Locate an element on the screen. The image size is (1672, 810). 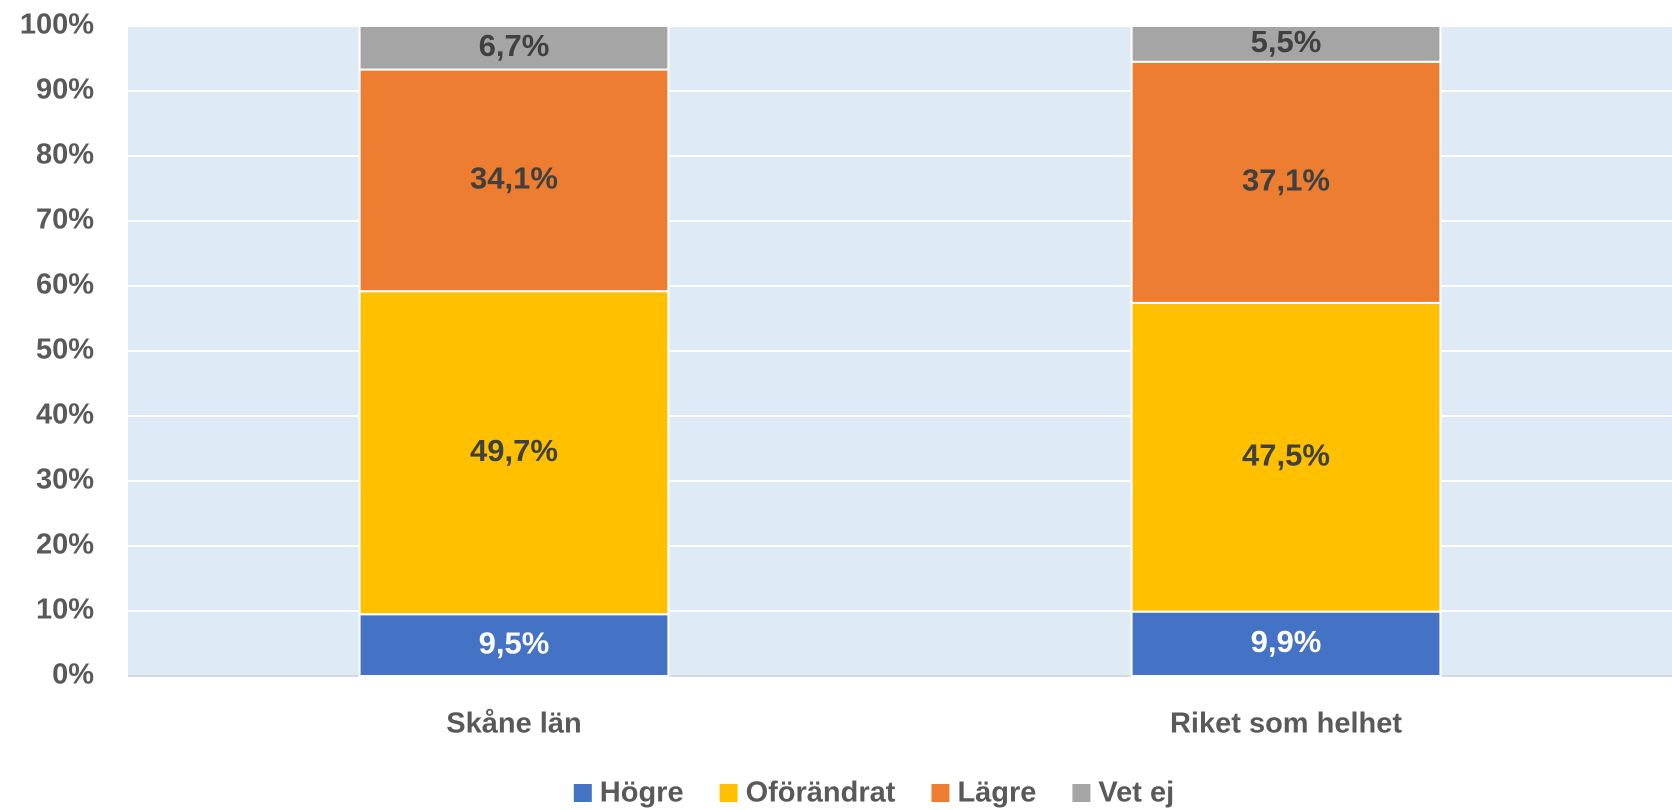
value-label: 37,1% is located at coordinates (1286, 180).